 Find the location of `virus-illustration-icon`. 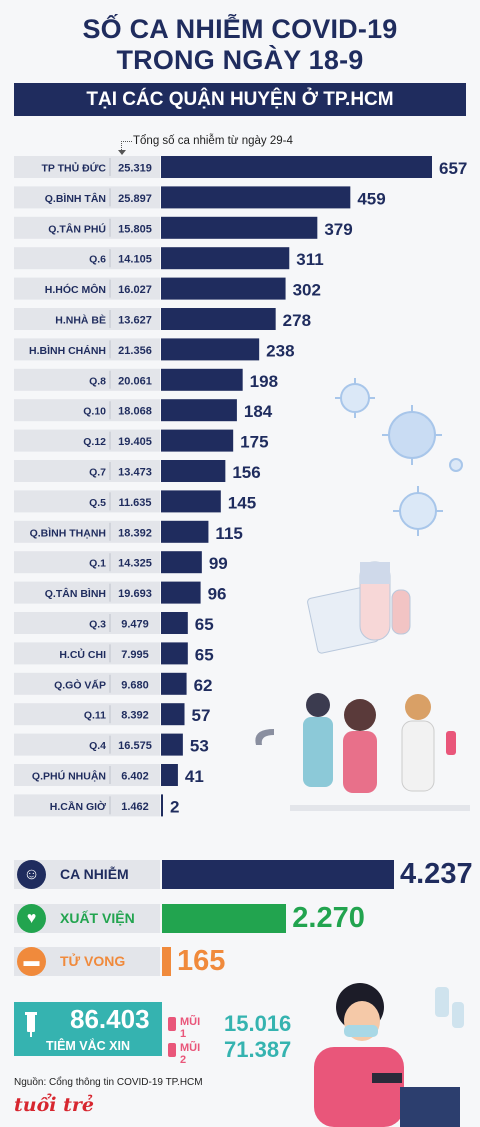

virus-illustration-icon is located at coordinates (399, 457).